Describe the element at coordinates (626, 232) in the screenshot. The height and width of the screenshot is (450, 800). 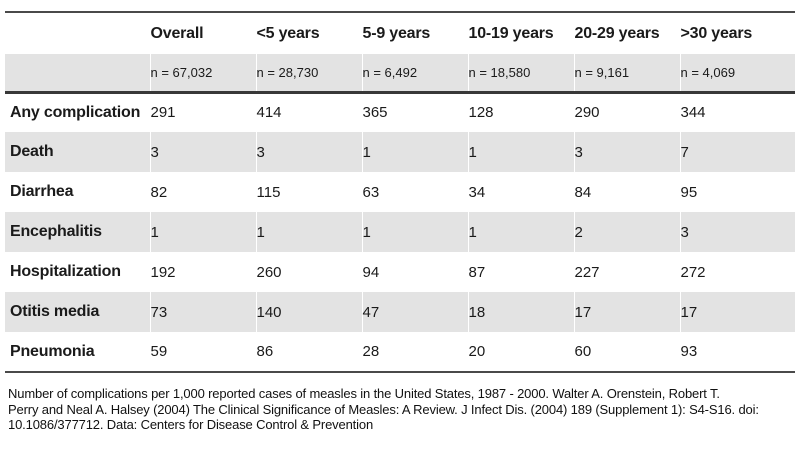
I see `cell-value: 2` at that location.